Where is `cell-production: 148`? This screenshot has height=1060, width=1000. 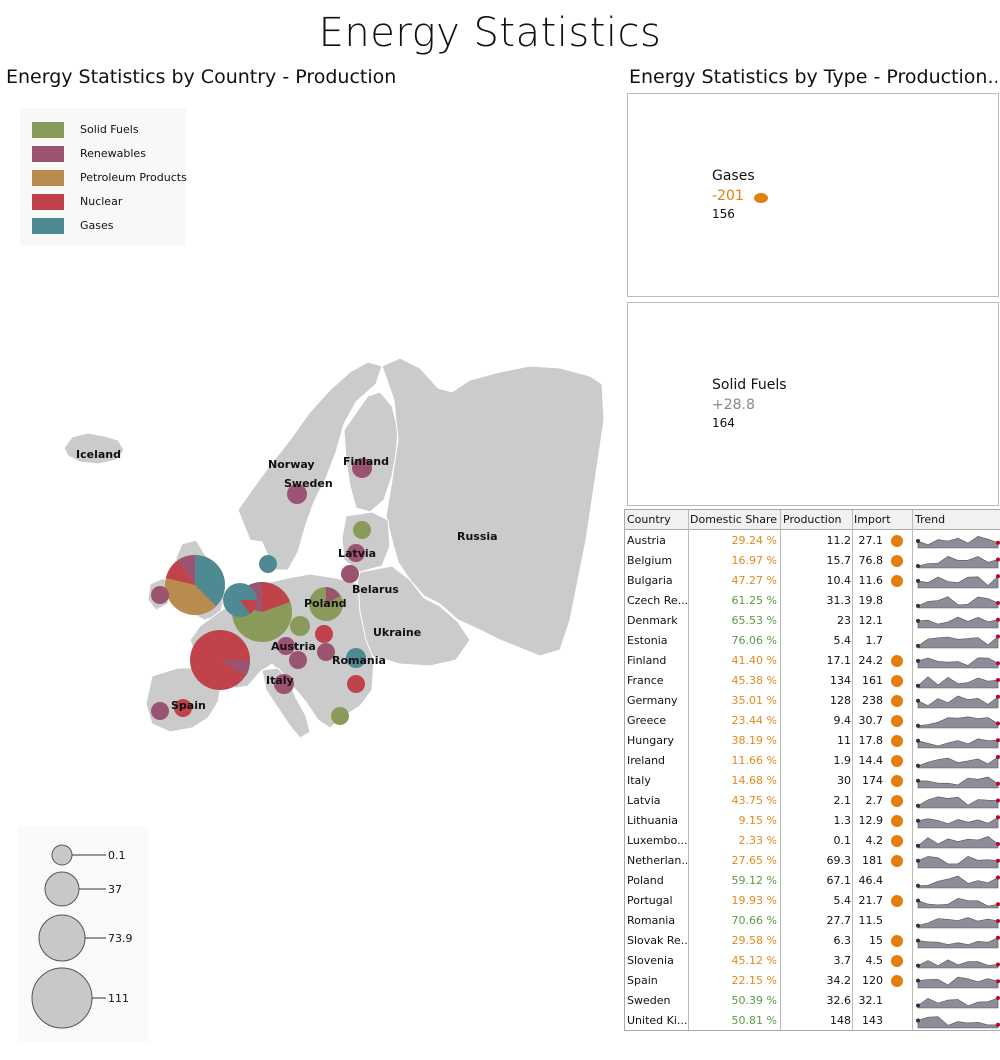
cell-production: 148 is located at coordinates (840, 1020).